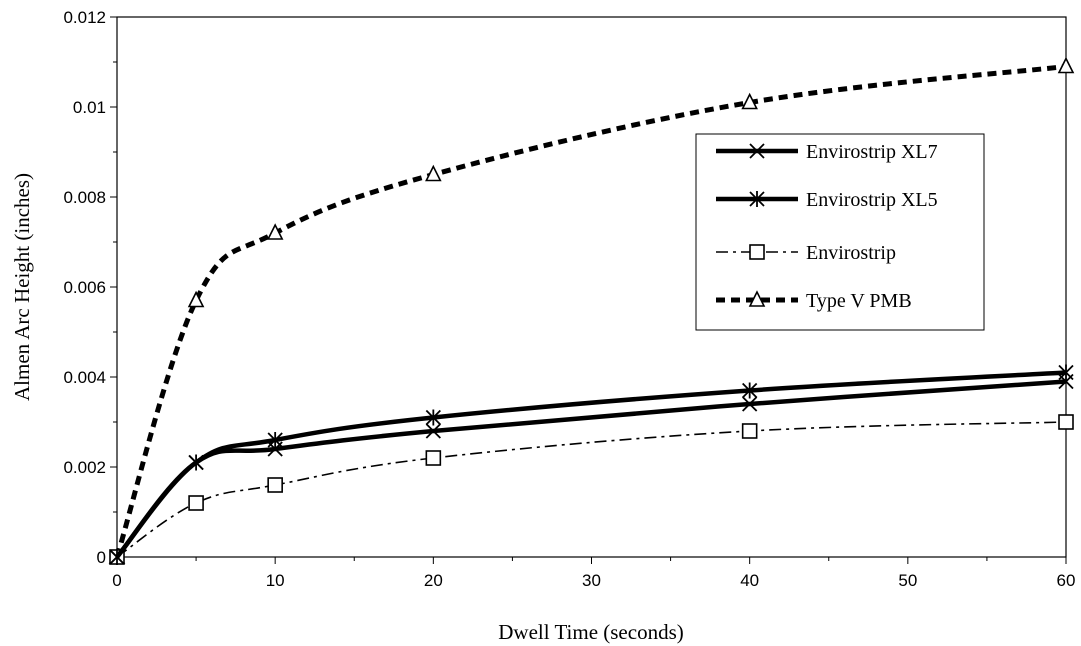 Image resolution: width=1081 pixels, height=646 pixels. I want to click on legend-label: Type V PMB, so click(859, 301).